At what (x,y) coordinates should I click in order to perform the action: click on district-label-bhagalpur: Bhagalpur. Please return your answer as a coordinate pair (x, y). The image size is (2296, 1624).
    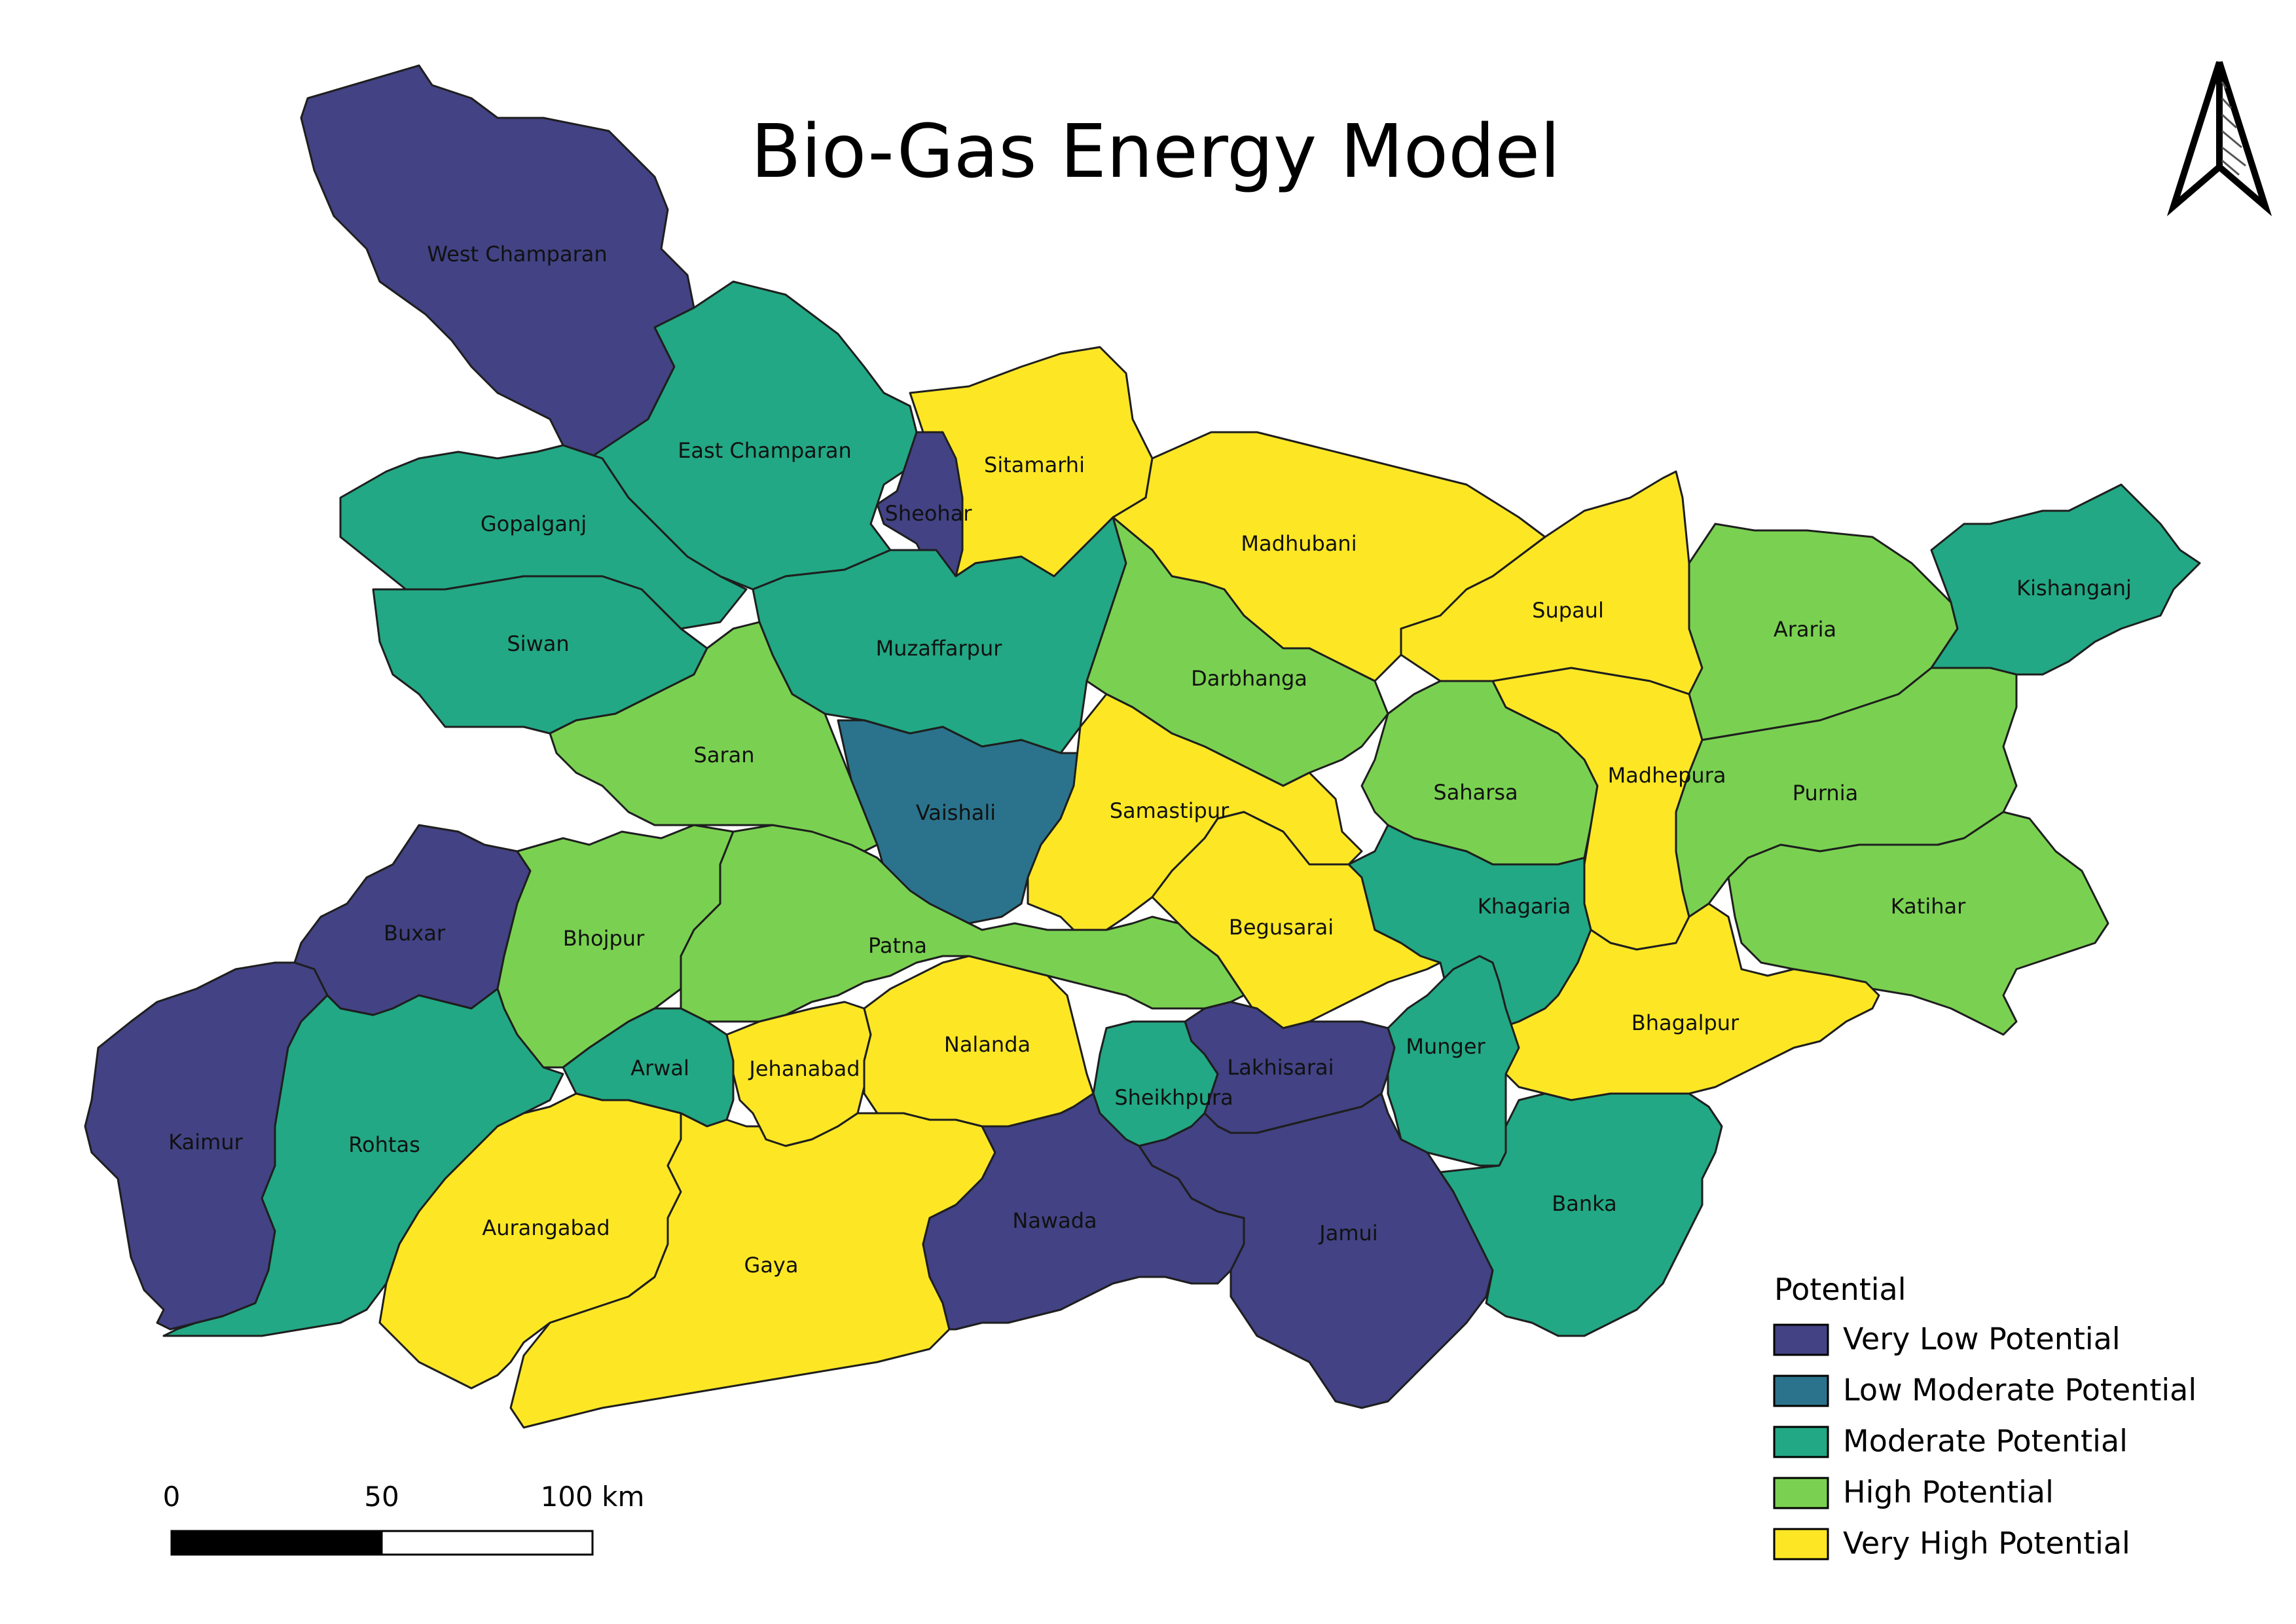
    Looking at the image, I should click on (1685, 1022).